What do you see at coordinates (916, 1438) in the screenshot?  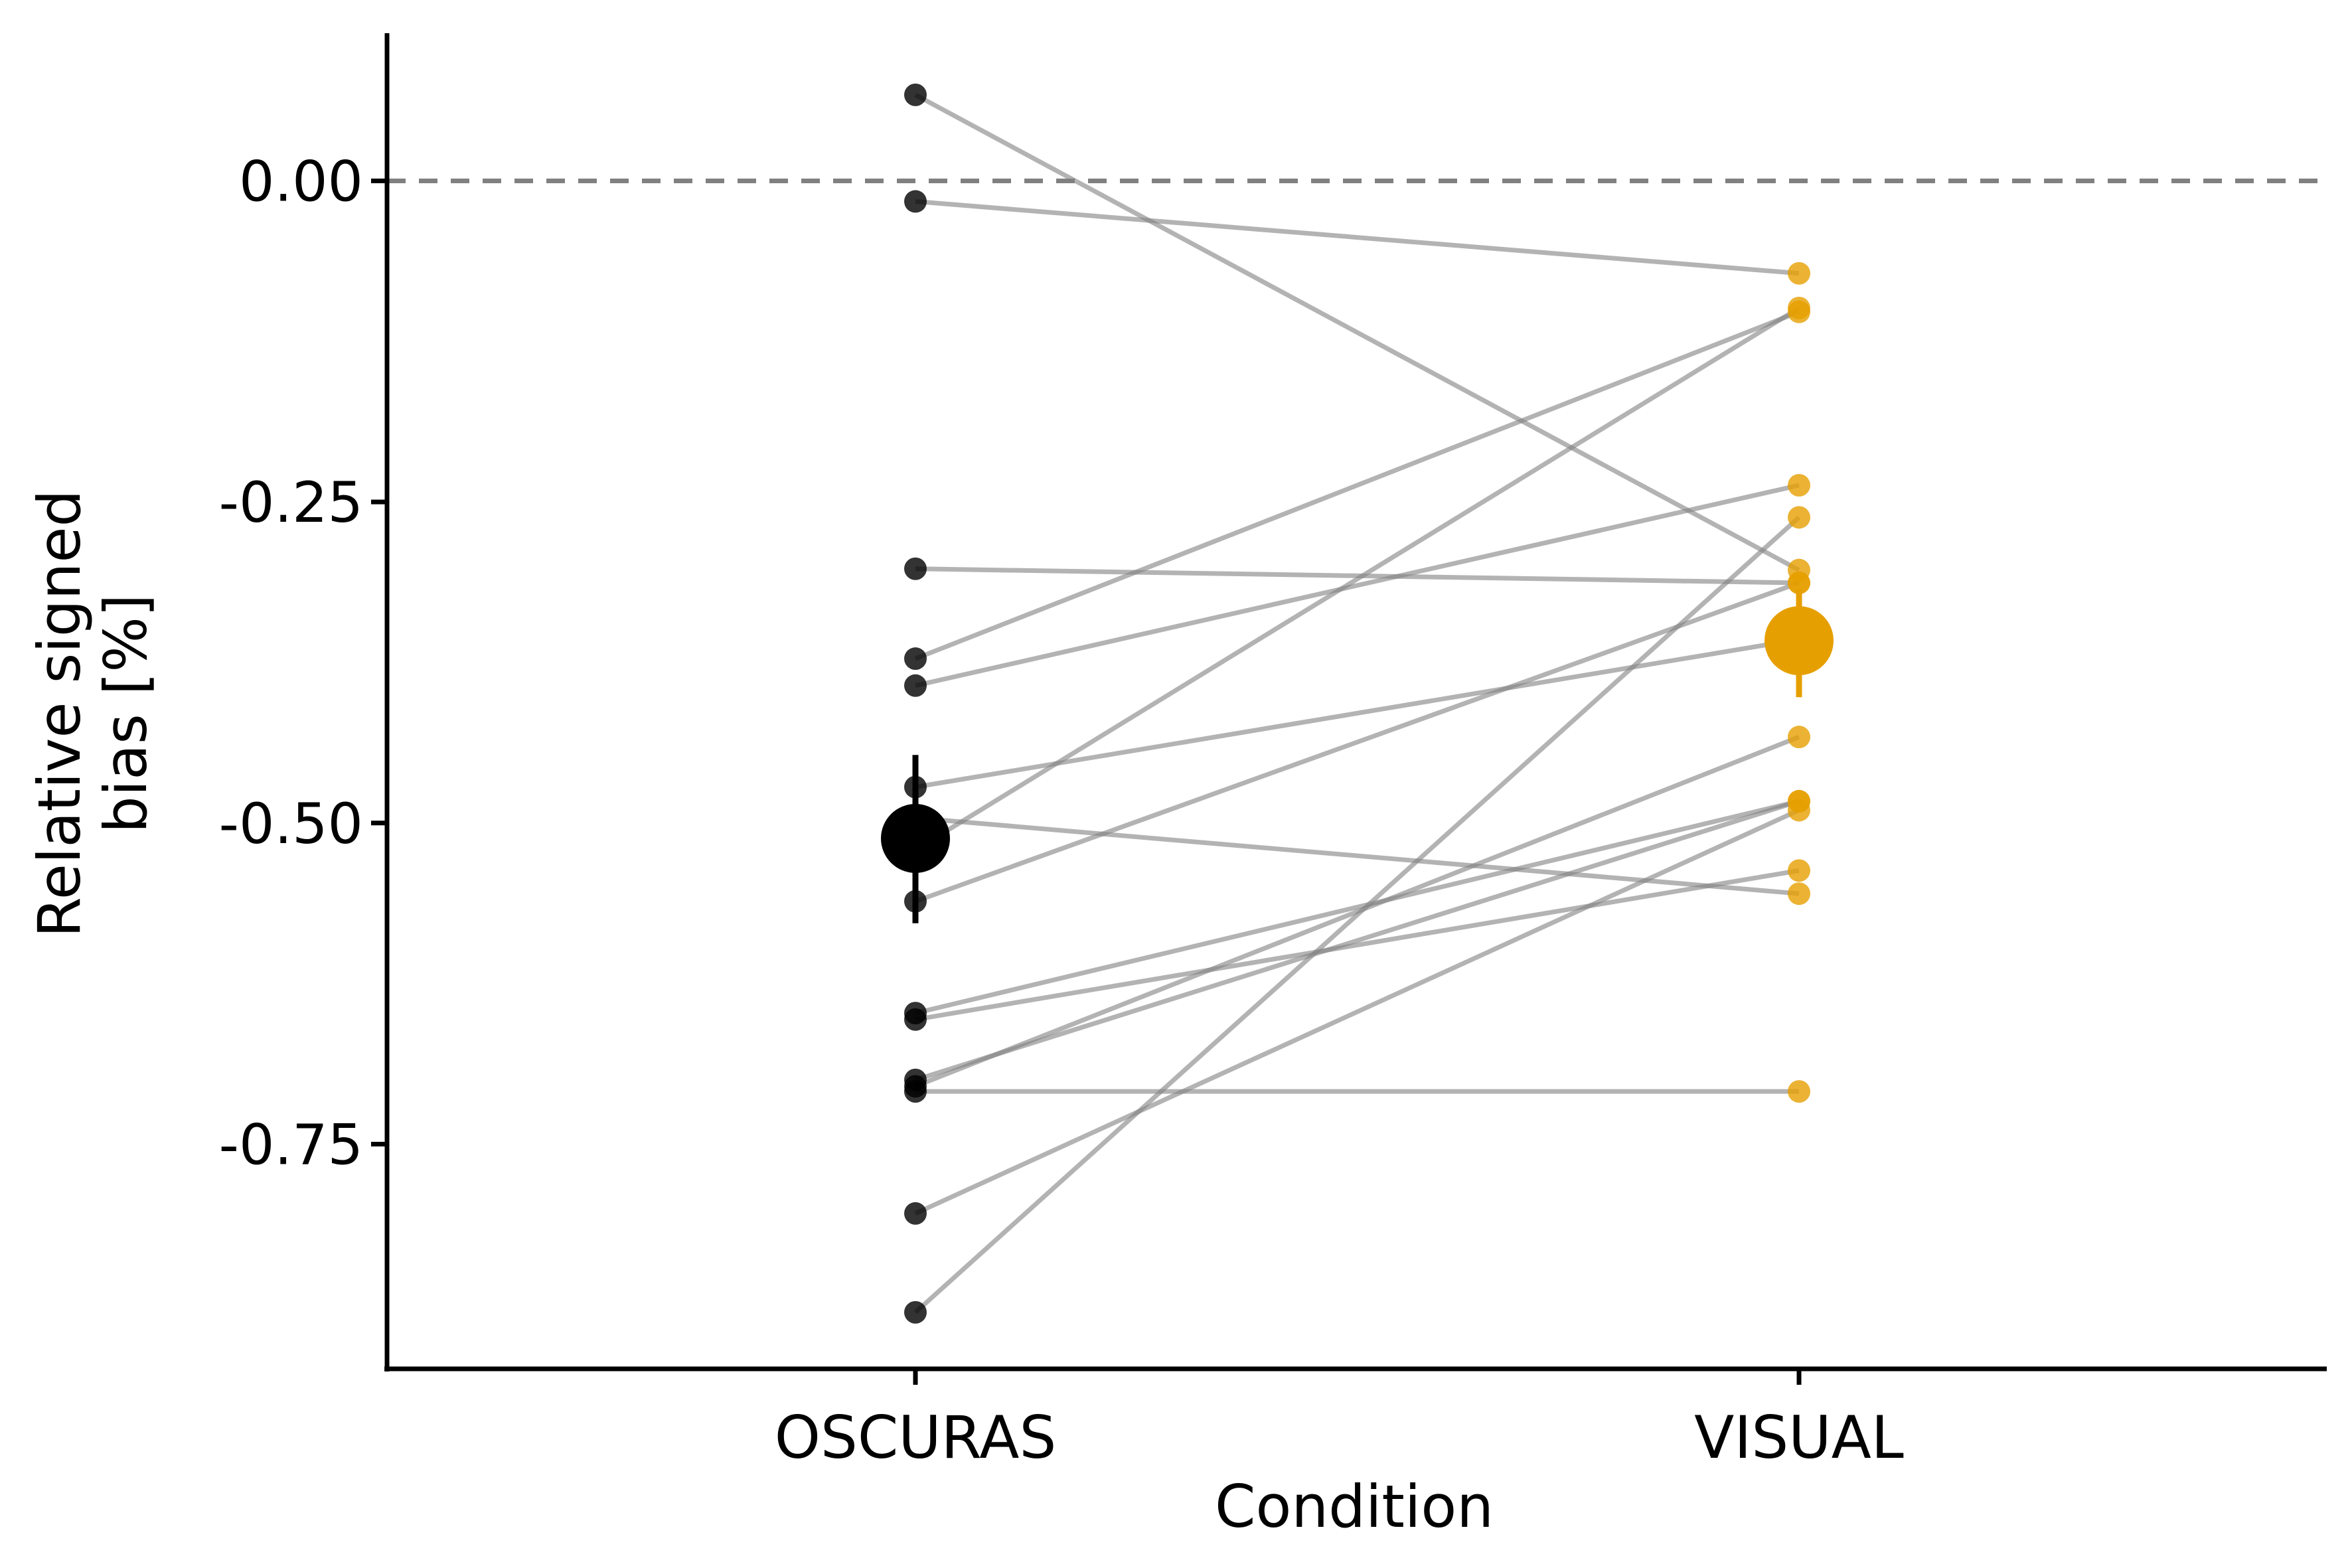 I see `x-tick-label-oscuras: OSCURAS` at bounding box center [916, 1438].